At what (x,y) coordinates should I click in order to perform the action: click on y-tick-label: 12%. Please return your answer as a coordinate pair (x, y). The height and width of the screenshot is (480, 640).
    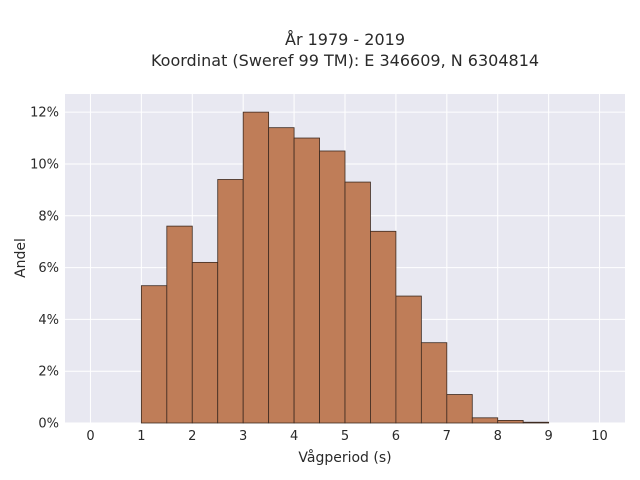
    Looking at the image, I should click on (44, 113).